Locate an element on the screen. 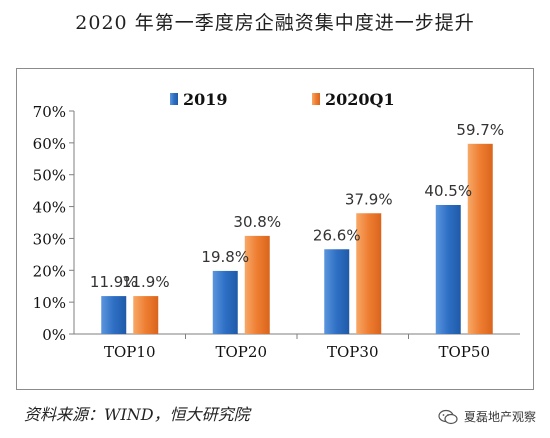  legend-swatch-2020q1 is located at coordinates (316, 99).